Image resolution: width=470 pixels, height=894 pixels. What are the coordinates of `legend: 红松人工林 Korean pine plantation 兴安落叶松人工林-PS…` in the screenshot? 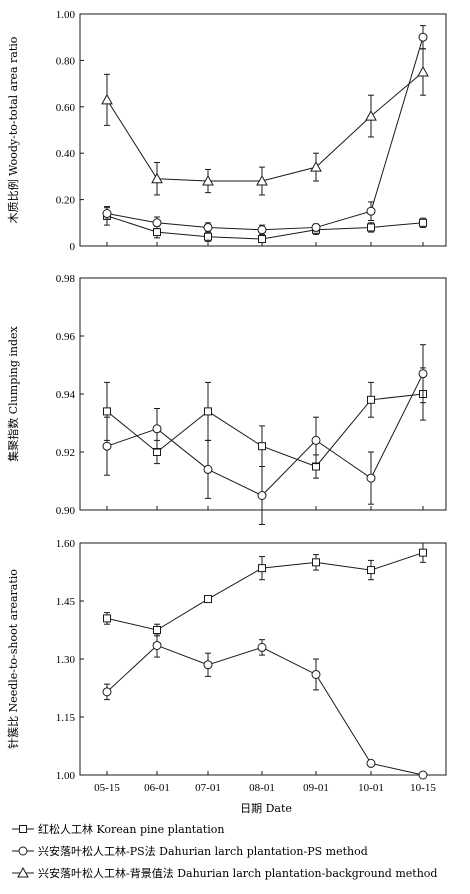 It's located at (224, 851).